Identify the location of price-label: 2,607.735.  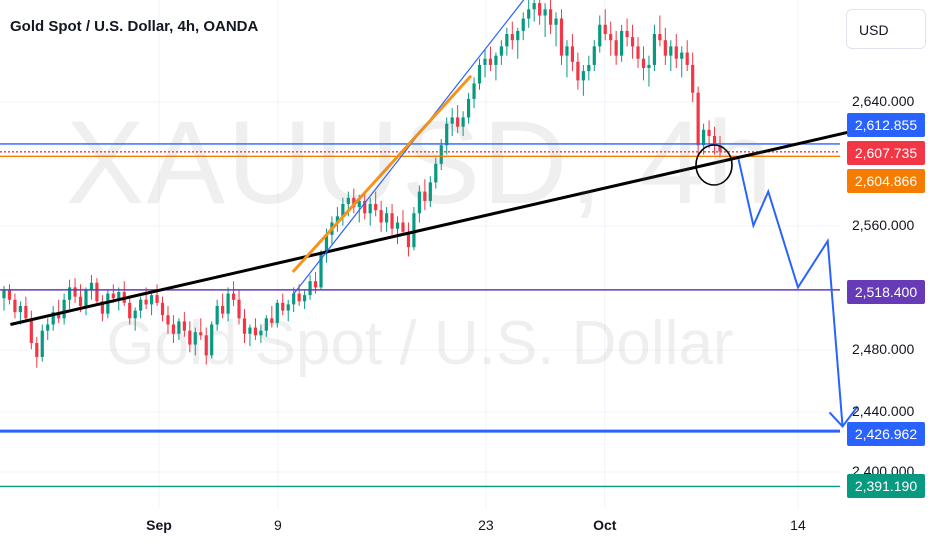
(886, 153).